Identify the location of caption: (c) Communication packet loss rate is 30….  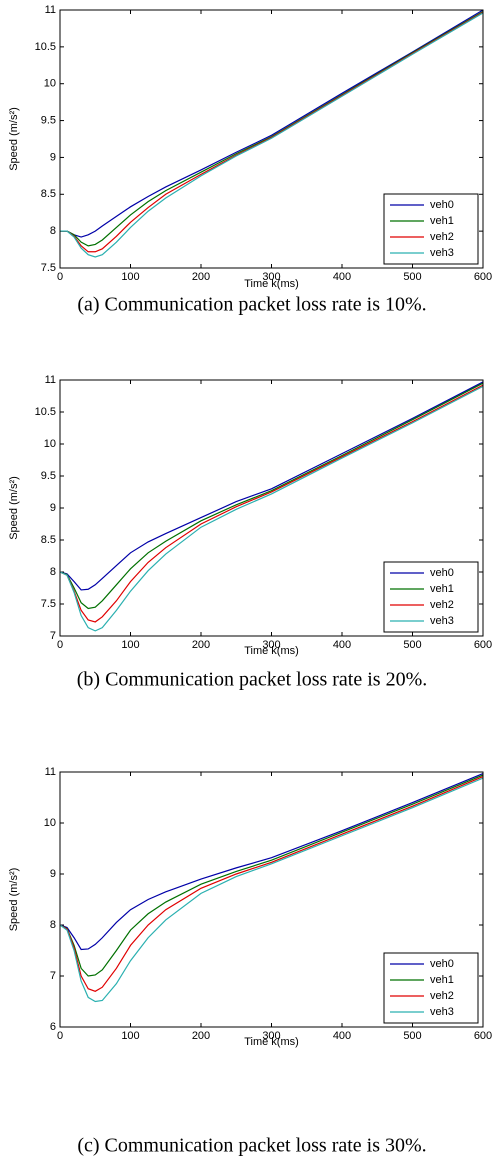
(251, 1146).